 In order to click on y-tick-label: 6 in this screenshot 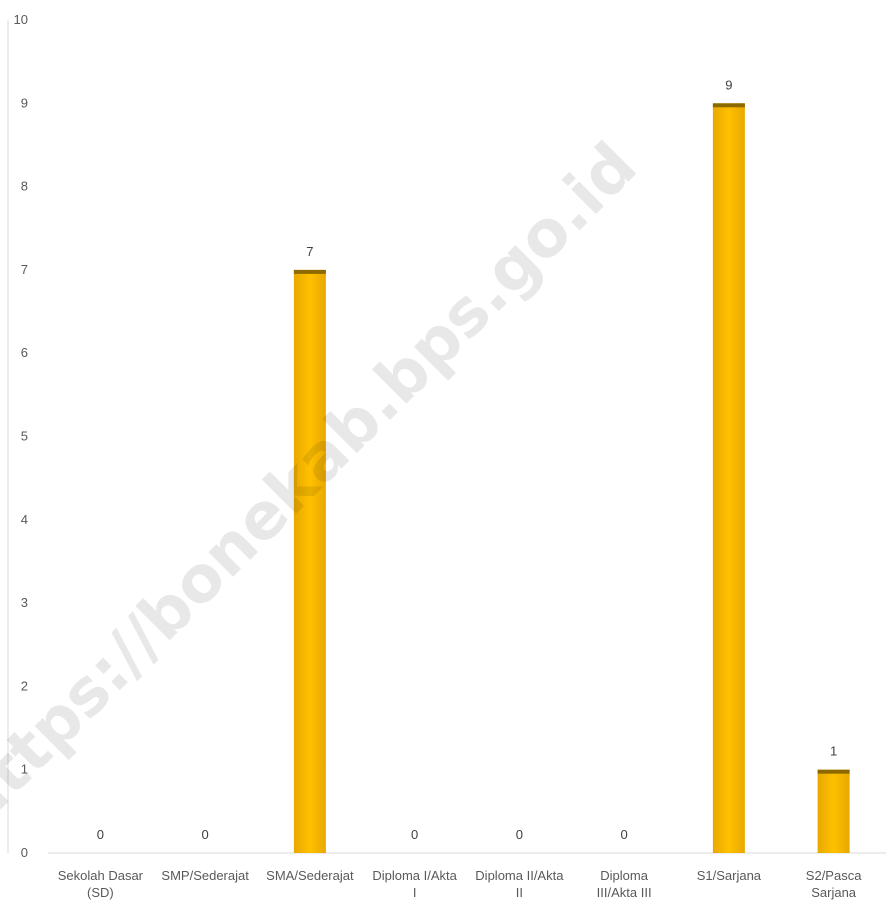, I will do `click(24, 352)`.